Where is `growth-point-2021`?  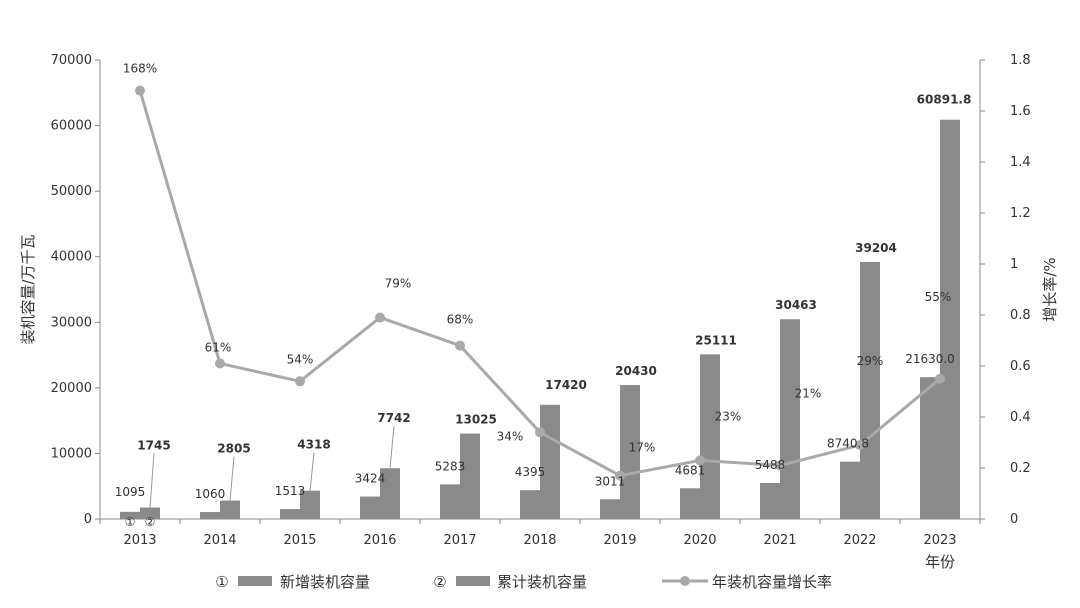
growth-point-2021 is located at coordinates (780, 465).